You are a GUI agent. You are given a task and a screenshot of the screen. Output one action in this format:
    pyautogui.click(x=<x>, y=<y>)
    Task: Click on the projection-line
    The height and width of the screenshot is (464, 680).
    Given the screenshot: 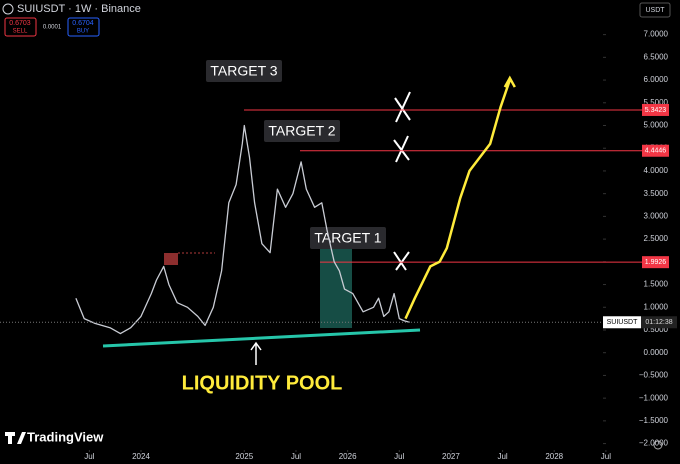 What is the action you would take?
    pyautogui.click(x=457, y=199)
    